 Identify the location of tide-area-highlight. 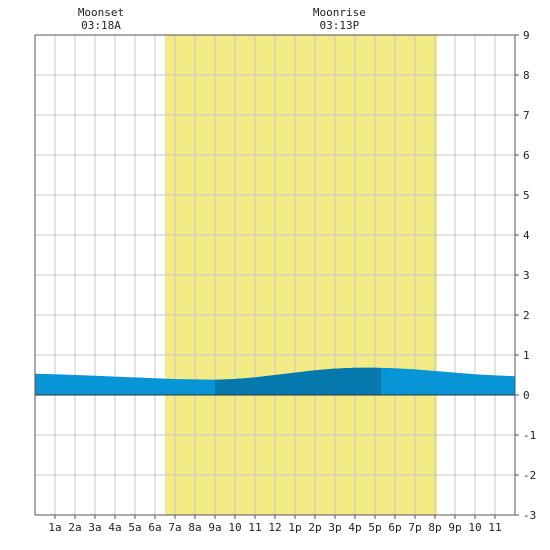
(298, 381).